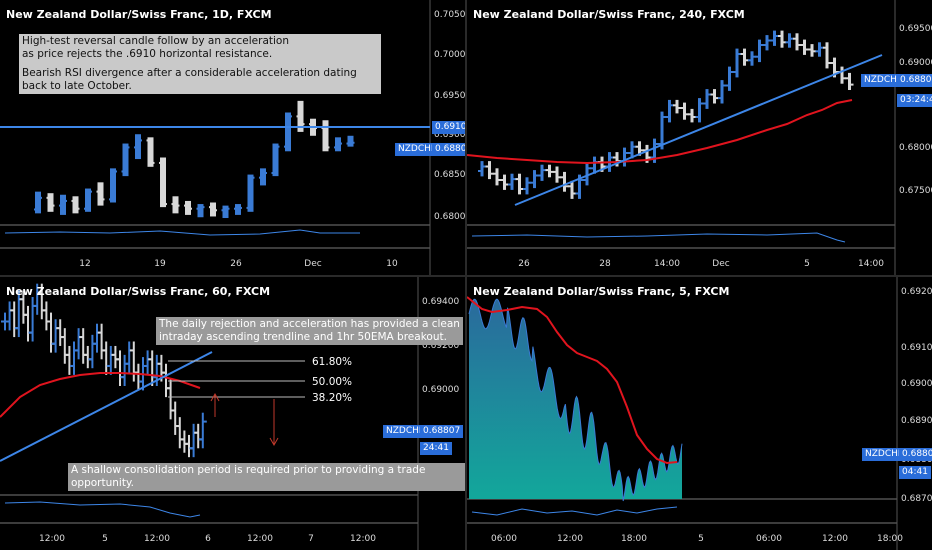 The height and width of the screenshot is (550, 932). Describe the element at coordinates (84, 264) in the screenshot. I see `time-axis-label: 12` at that location.